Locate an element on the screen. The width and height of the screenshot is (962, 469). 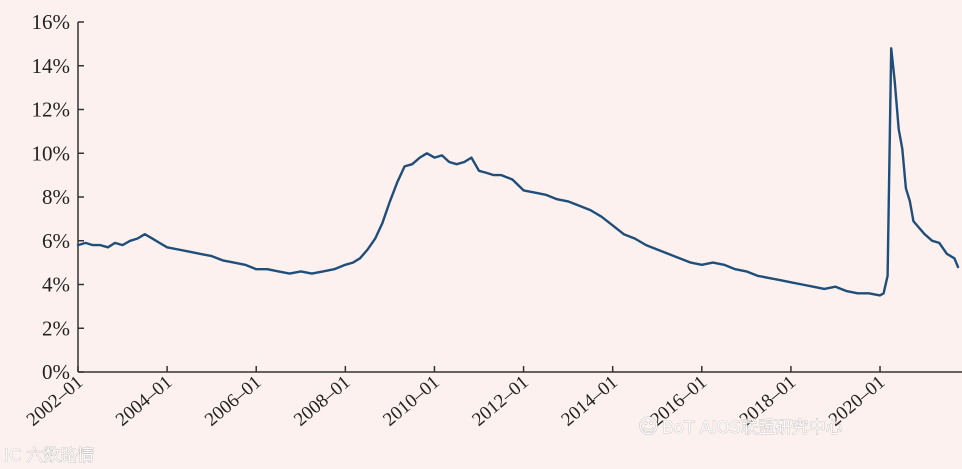
x-tick-label: 2004–01 is located at coordinates (144, 401).